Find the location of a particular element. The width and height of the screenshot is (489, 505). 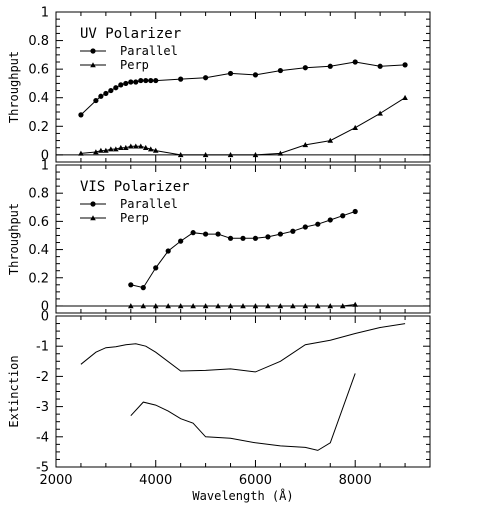

x-tick-label: 6000 is located at coordinates (255, 480).